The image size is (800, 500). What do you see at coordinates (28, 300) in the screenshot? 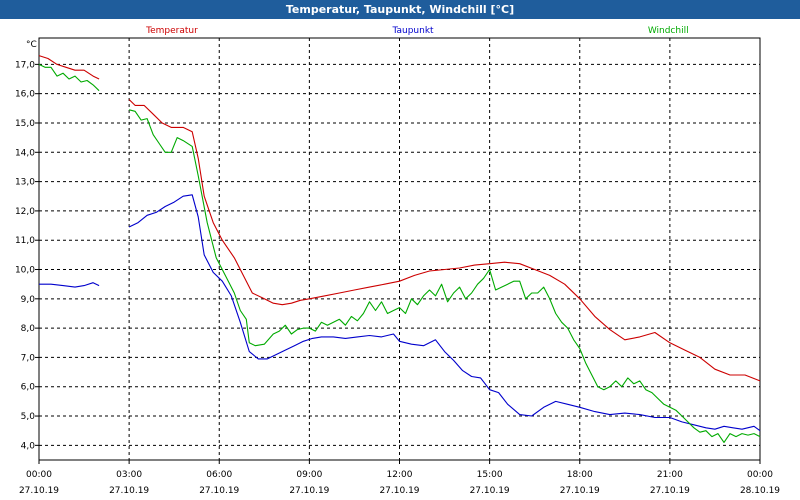
I see `y-tick-label: 9,0` at bounding box center [28, 300].